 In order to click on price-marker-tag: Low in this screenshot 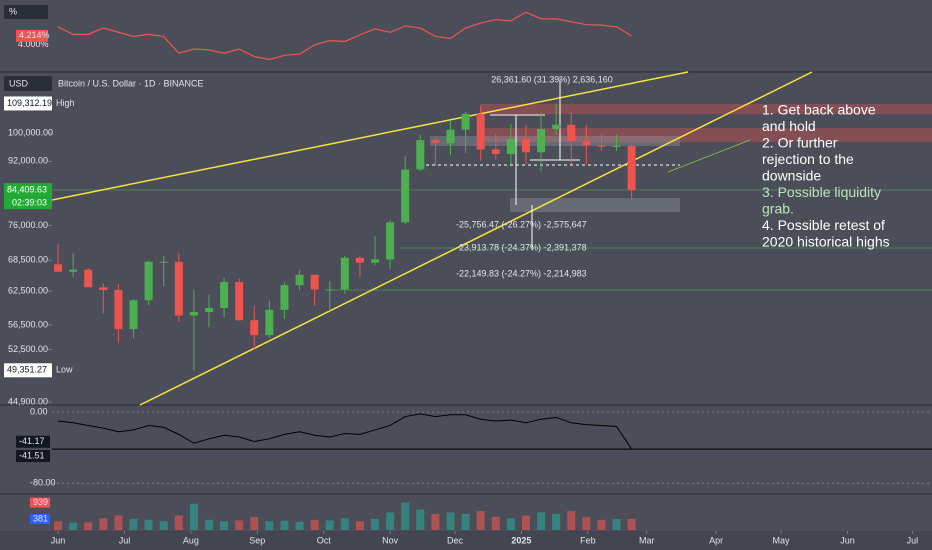, I will do `click(64, 370)`.